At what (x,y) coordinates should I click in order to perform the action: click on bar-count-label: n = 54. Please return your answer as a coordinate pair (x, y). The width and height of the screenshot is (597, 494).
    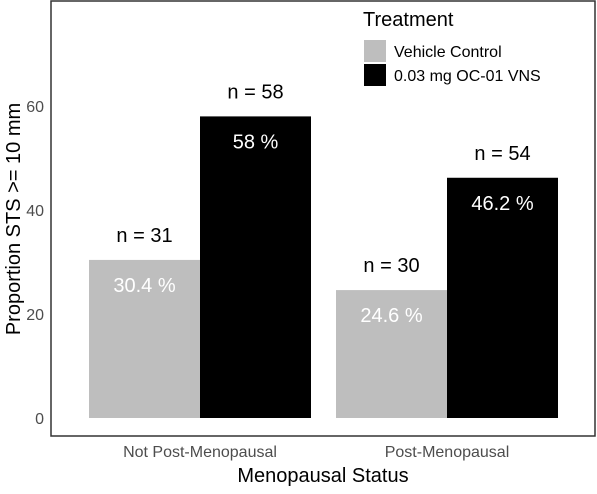
    Looking at the image, I should click on (502, 154).